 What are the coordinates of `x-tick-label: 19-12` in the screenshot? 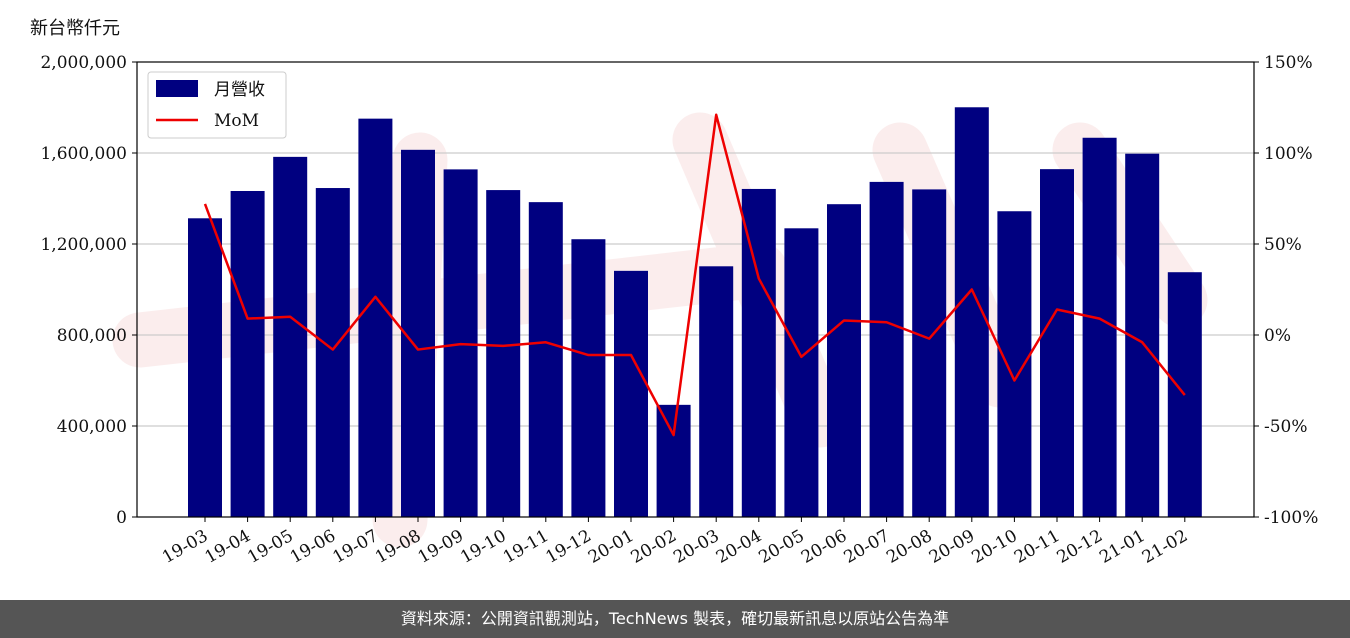 It's located at (568, 547).